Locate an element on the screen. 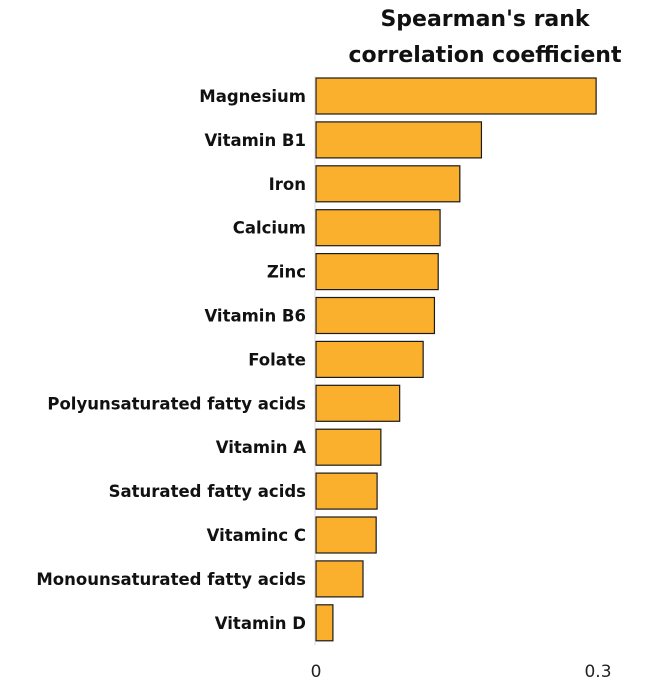  bar-polyunsaturated-fatty-acids is located at coordinates (358, 403).